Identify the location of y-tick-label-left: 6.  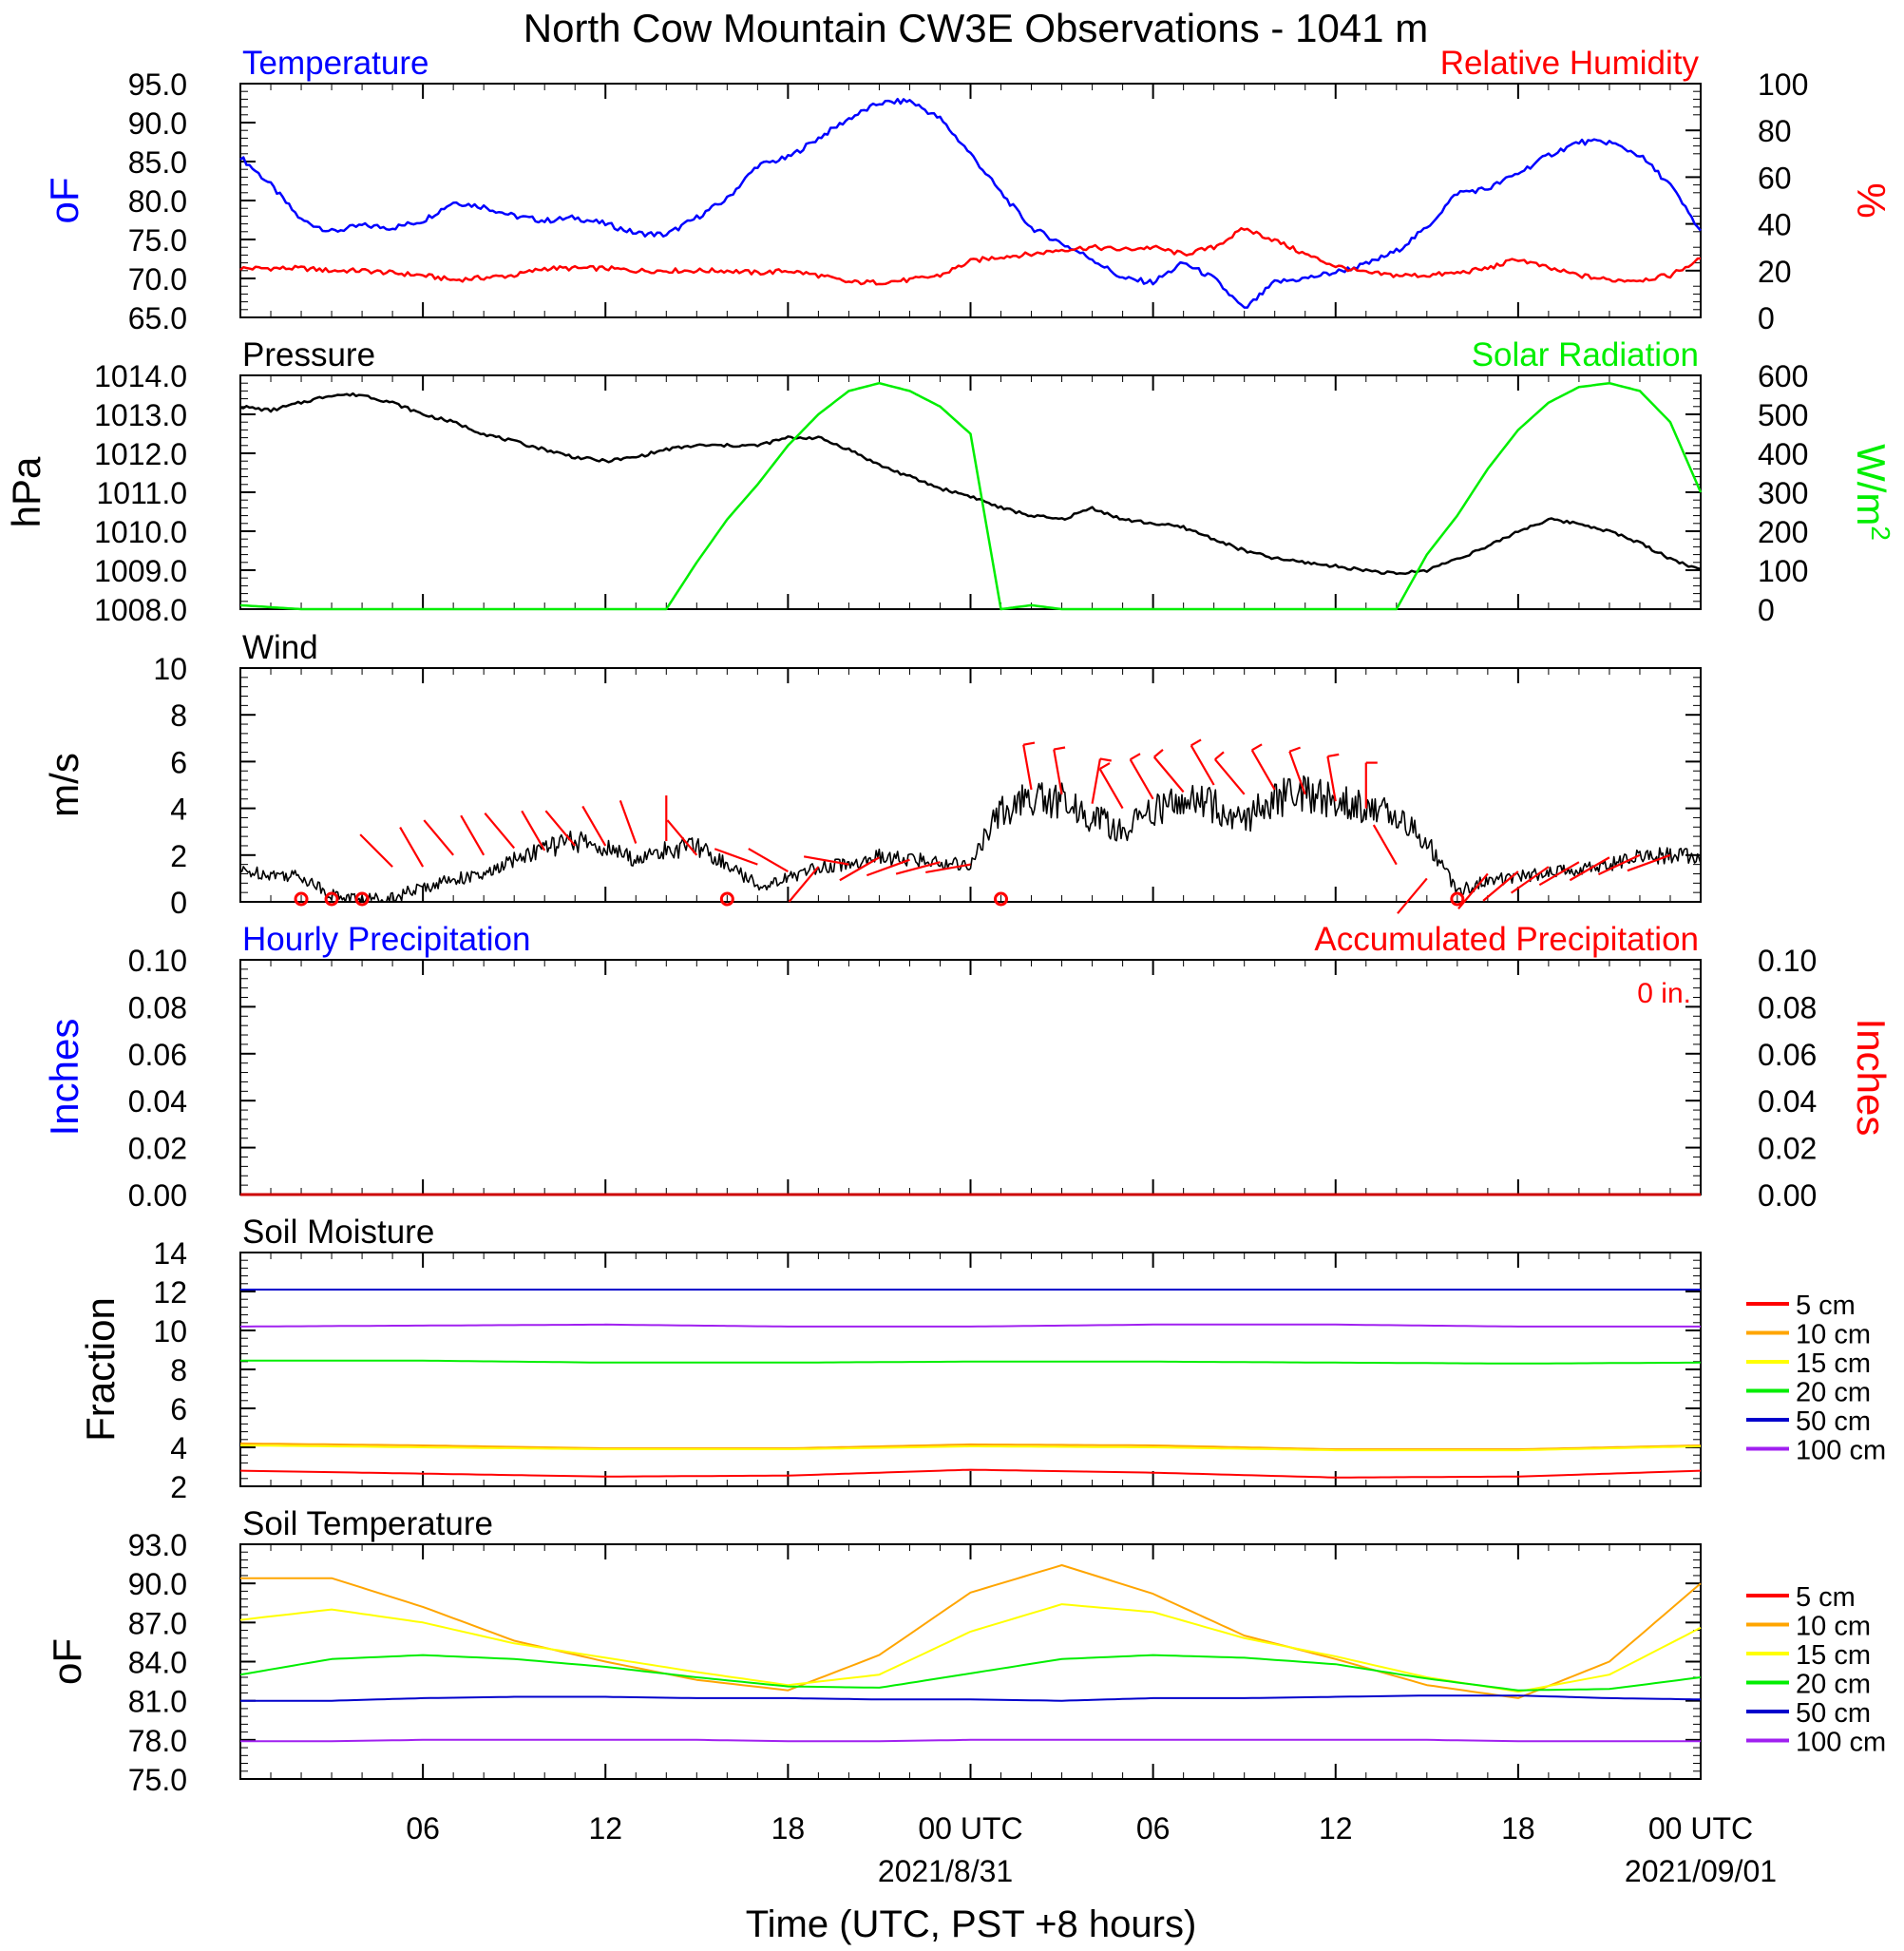
(178, 1409).